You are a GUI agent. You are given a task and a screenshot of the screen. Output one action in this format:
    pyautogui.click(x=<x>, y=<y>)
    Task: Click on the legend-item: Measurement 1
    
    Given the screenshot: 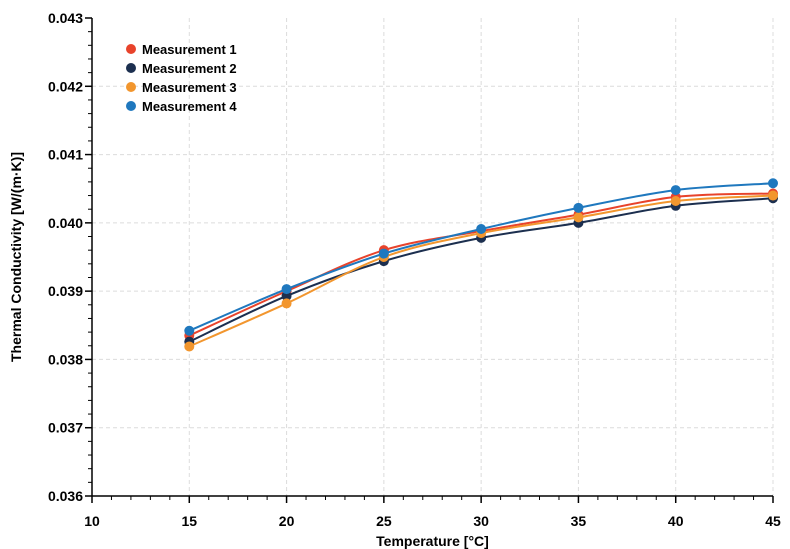 What is the action you would take?
    pyautogui.click(x=181, y=49)
    